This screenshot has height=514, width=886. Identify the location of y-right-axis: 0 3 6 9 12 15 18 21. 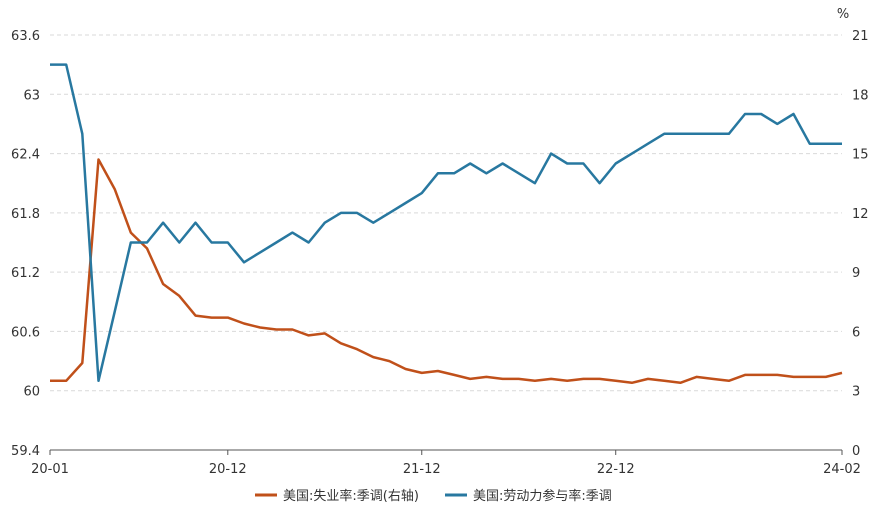
(860, 244).